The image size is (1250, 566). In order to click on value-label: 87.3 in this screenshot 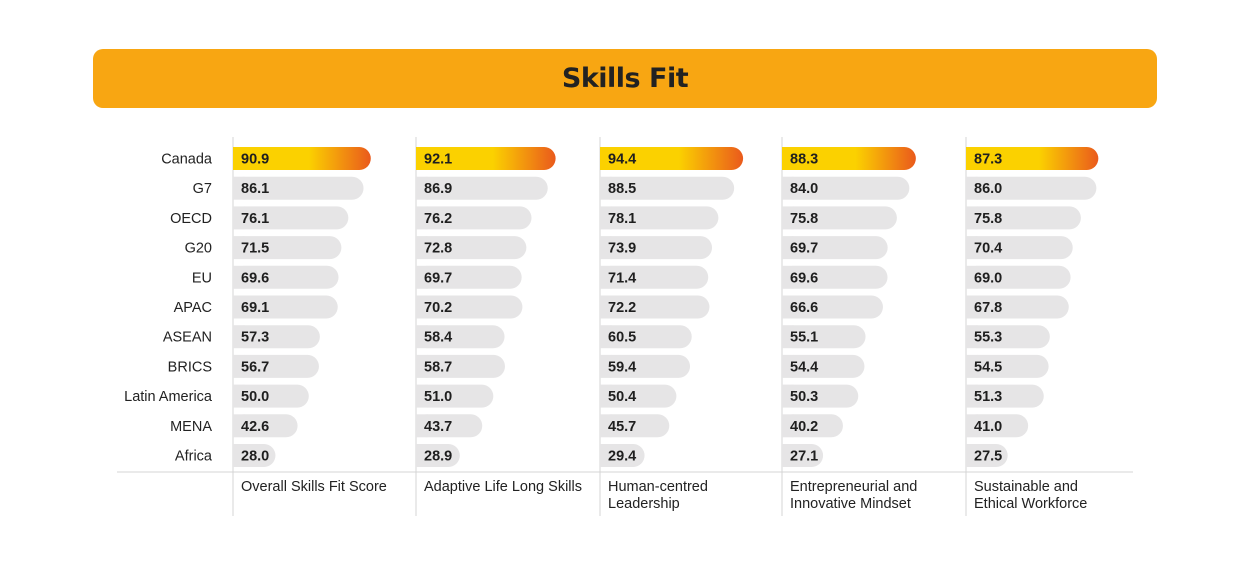, I will do `click(988, 160)`.